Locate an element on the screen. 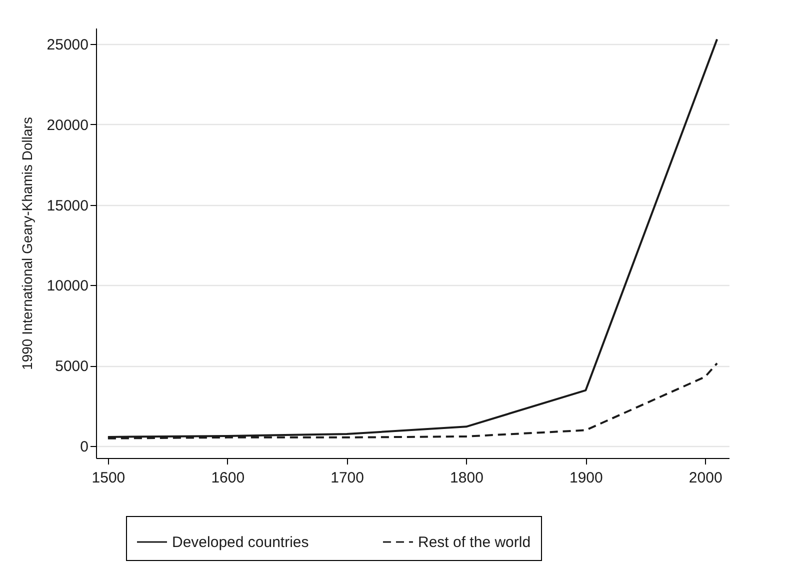 The width and height of the screenshot is (798, 583). legend-label: Rest of the world is located at coordinates (474, 542).